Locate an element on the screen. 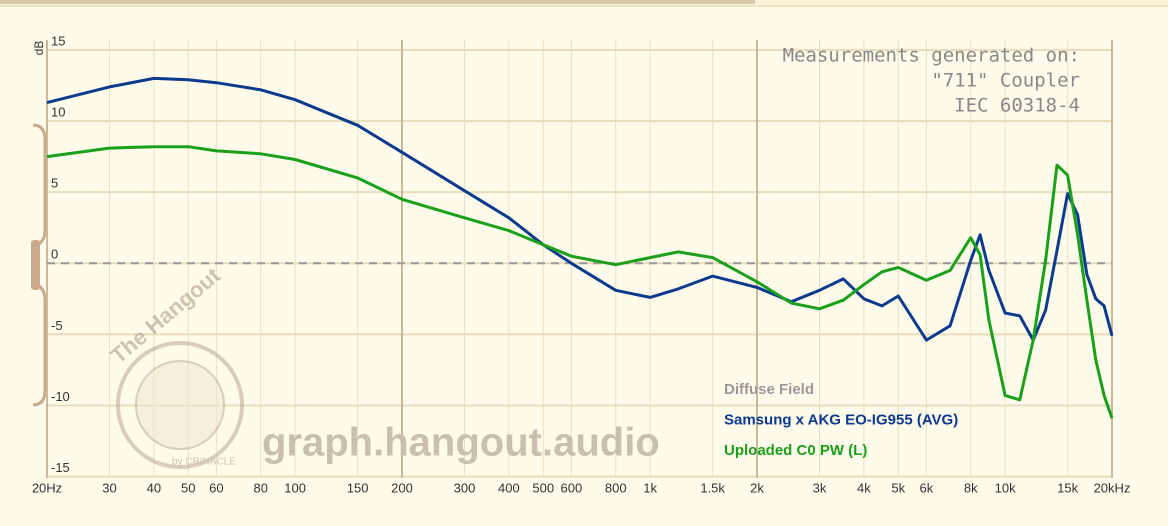  y-tick-label: -15 is located at coordinates (60, 467).